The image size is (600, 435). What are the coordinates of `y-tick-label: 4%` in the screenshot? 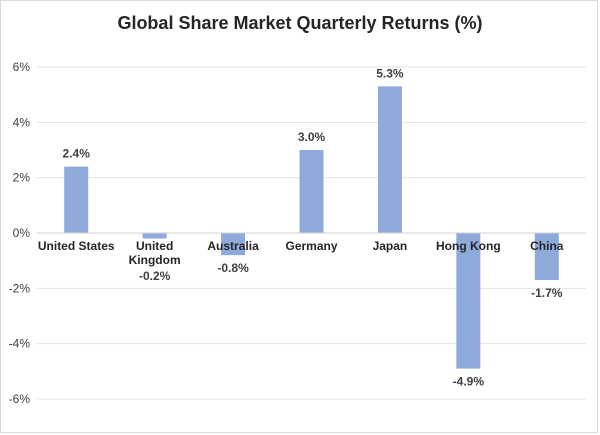 It's located at (22, 122).